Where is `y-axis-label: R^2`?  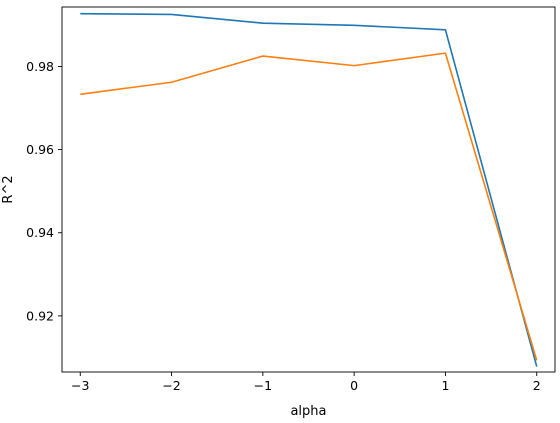
y-axis-label: R^2 is located at coordinates (8, 189).